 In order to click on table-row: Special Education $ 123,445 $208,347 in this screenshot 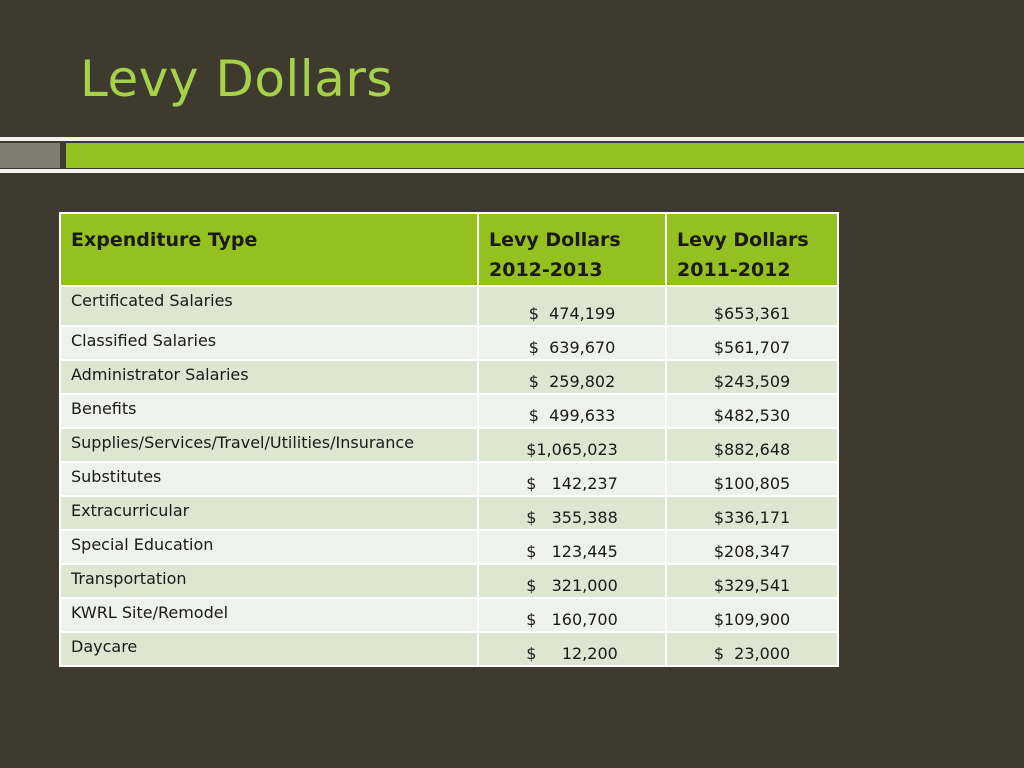, I will do `click(449, 547)`.